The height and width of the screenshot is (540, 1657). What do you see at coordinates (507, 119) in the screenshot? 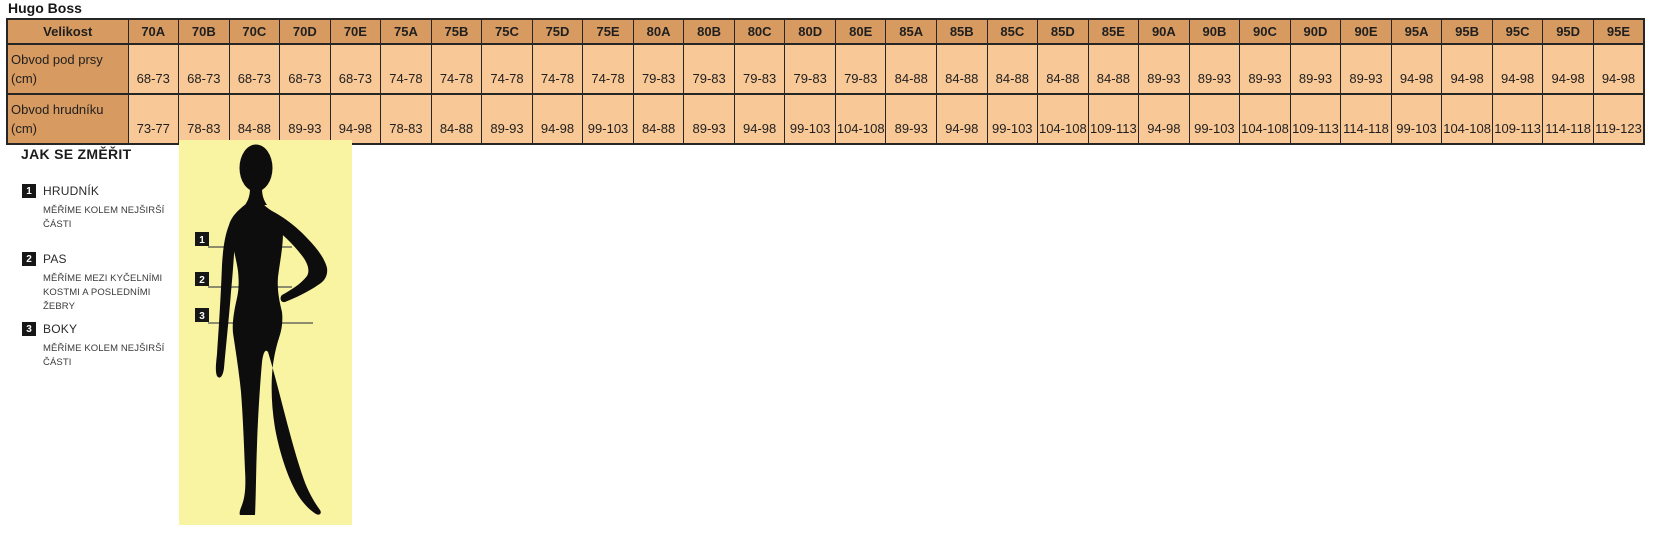
I see `chest-cell-75c: 89-93` at bounding box center [507, 119].